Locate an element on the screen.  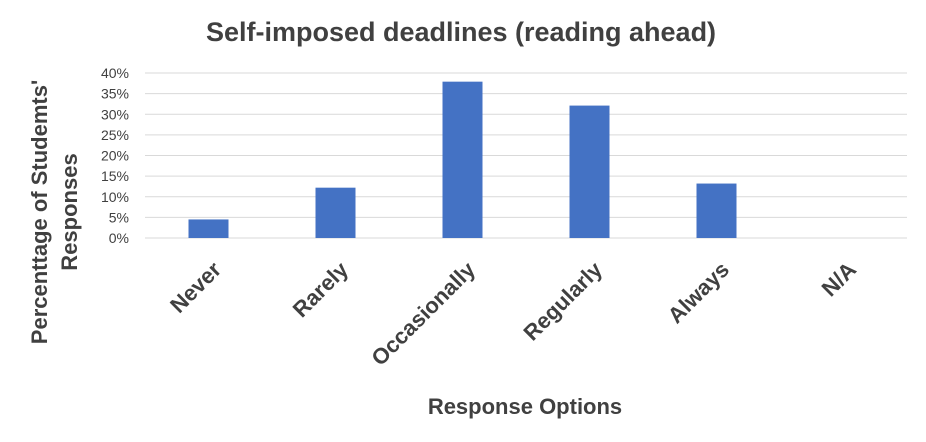
y-tick-label: 30% is located at coordinates (115, 114).